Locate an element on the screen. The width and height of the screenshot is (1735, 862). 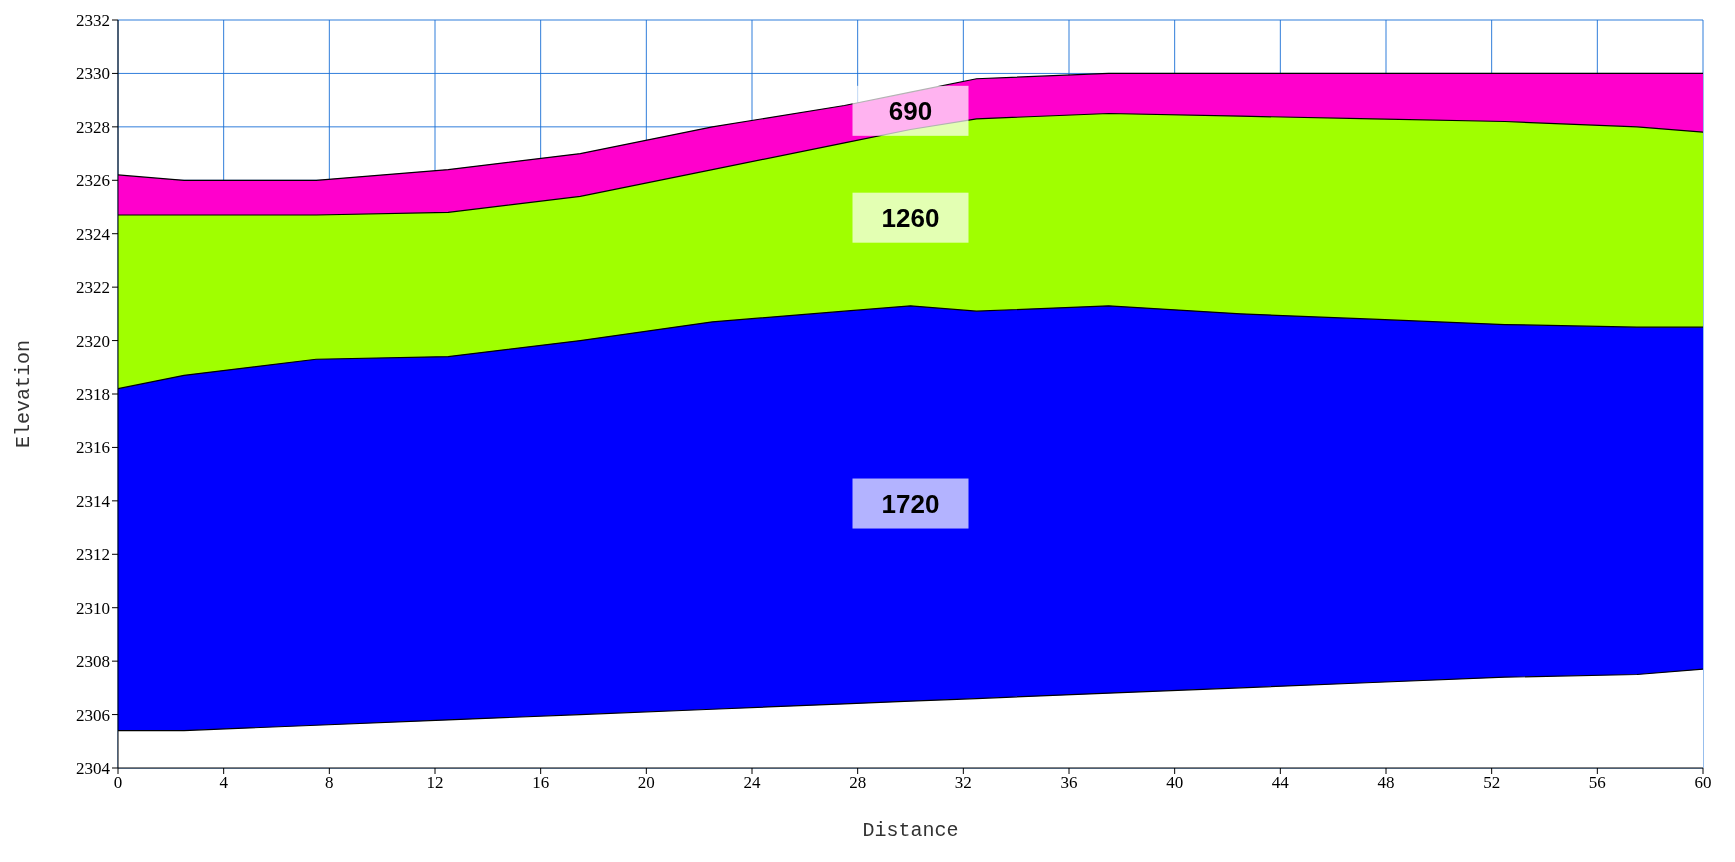
y-tick-label: 2316 is located at coordinates (93, 448).